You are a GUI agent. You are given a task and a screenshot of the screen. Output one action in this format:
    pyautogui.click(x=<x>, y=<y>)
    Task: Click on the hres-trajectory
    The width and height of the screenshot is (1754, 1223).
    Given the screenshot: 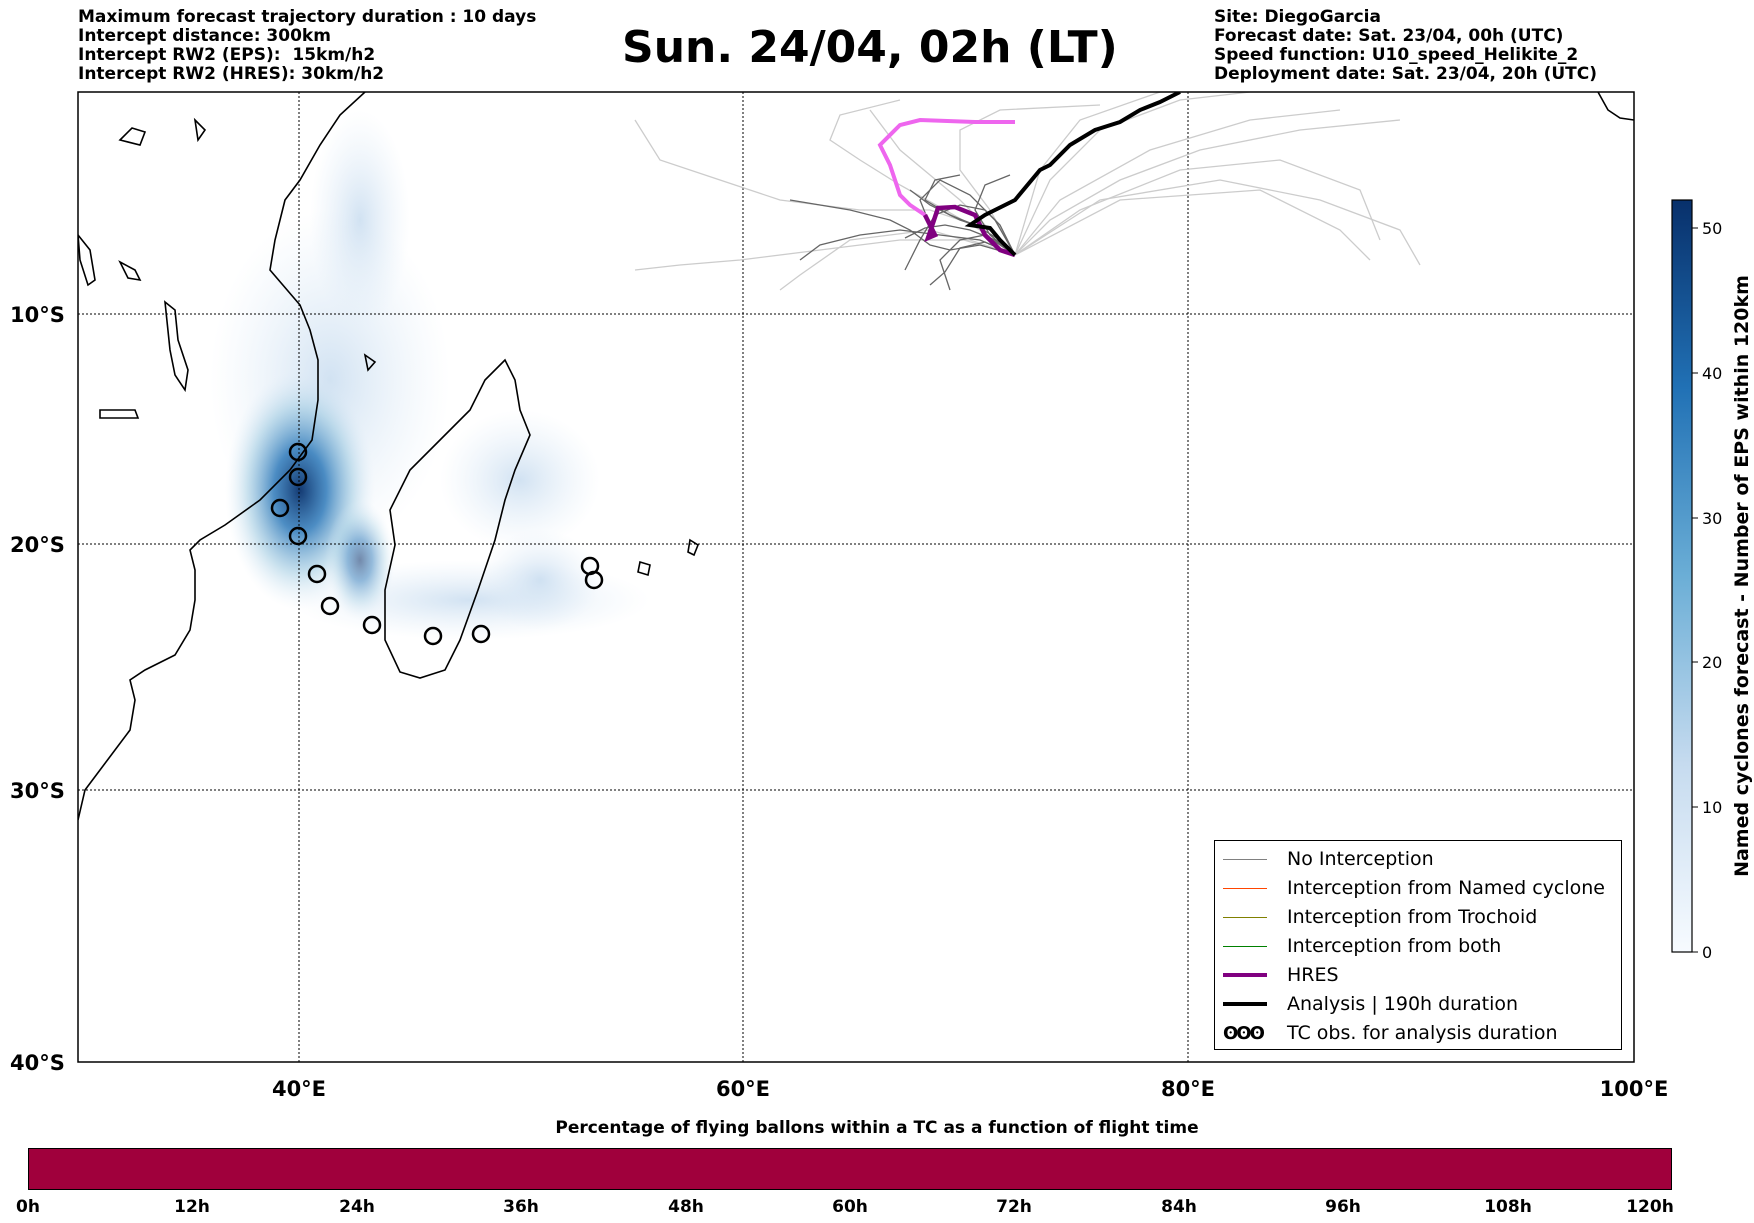 What is the action you would take?
    pyautogui.click(x=946, y=167)
    